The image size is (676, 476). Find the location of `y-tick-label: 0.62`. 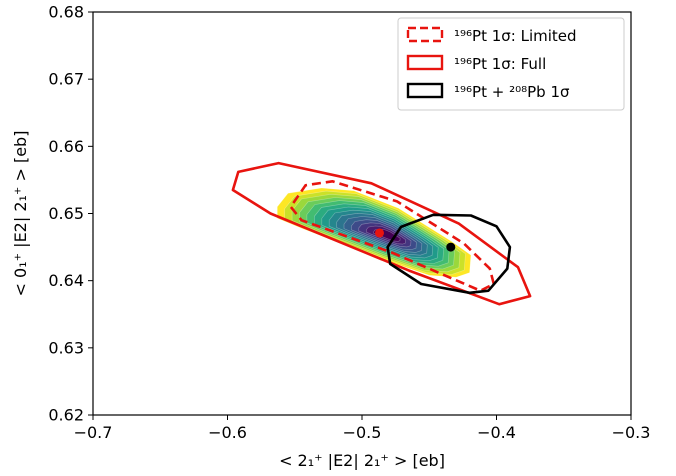

y-tick-label: 0.62 is located at coordinates (66, 415).